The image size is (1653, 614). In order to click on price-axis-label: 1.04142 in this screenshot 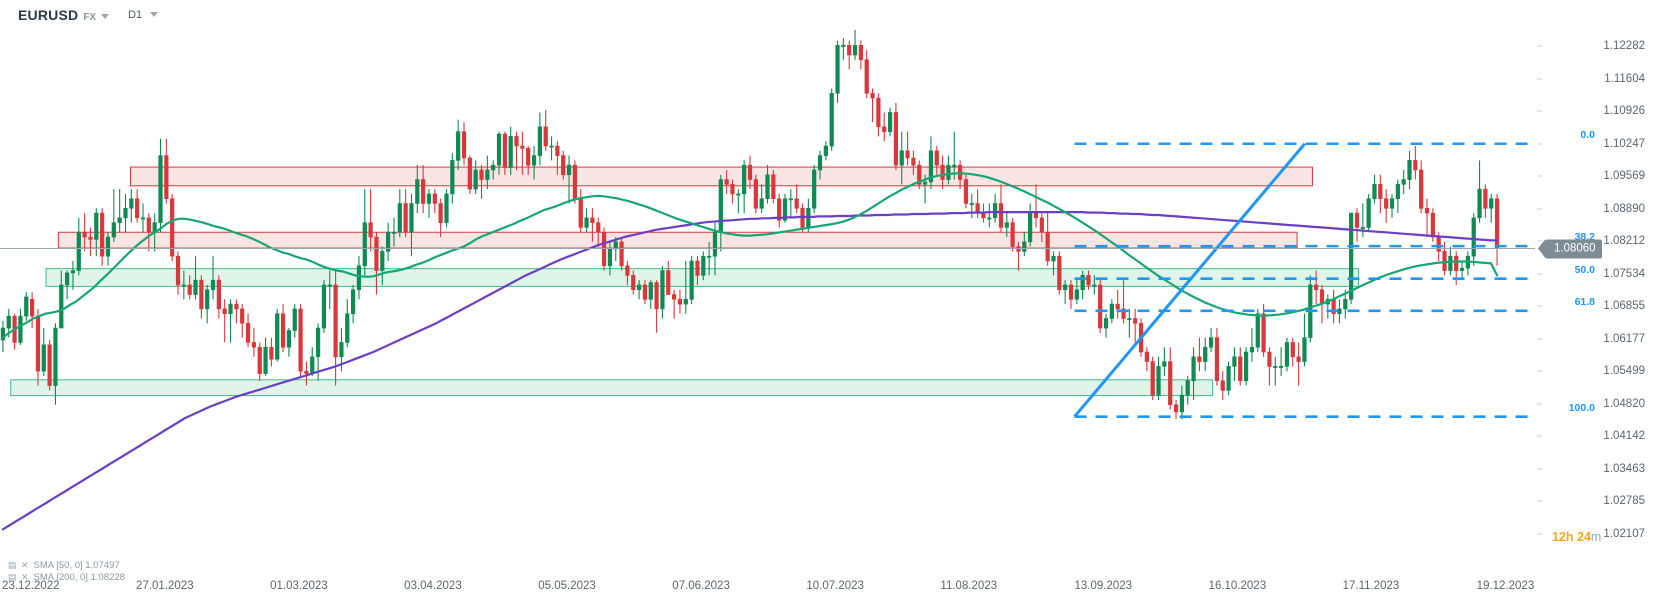, I will do `click(1624, 436)`.